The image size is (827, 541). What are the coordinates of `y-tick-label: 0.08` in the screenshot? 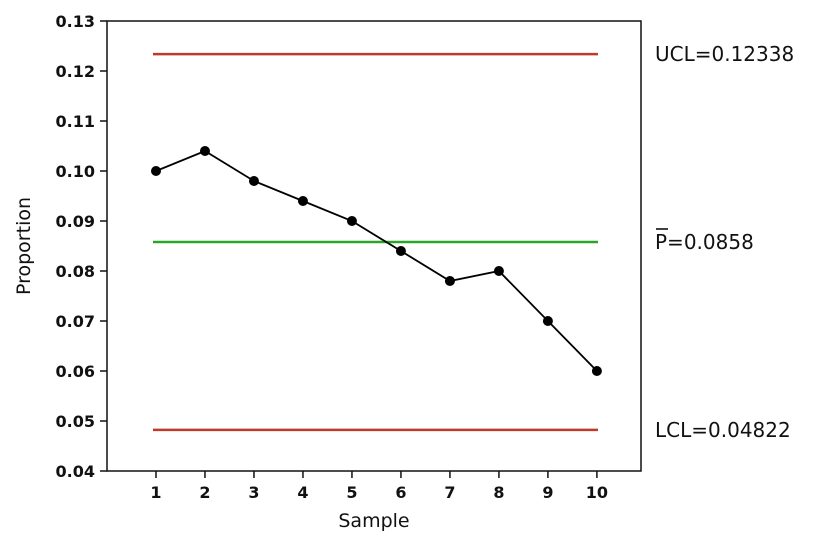 It's located at (75, 271).